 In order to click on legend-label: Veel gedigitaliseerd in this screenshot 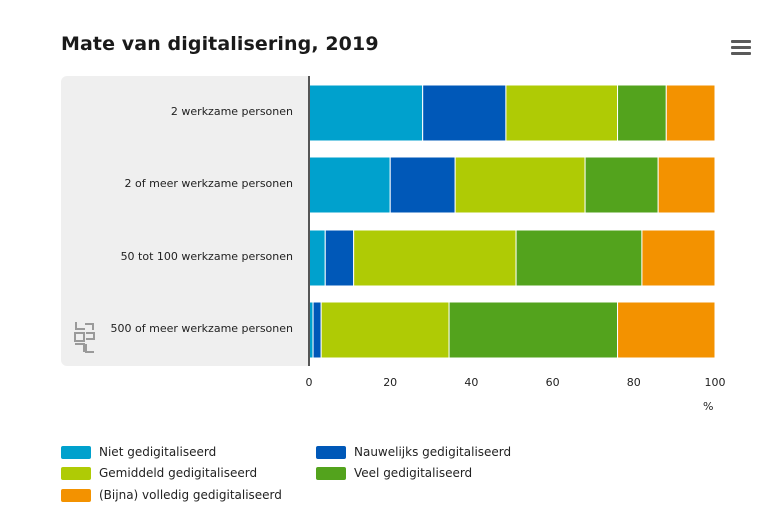, I will do `click(413, 473)`.